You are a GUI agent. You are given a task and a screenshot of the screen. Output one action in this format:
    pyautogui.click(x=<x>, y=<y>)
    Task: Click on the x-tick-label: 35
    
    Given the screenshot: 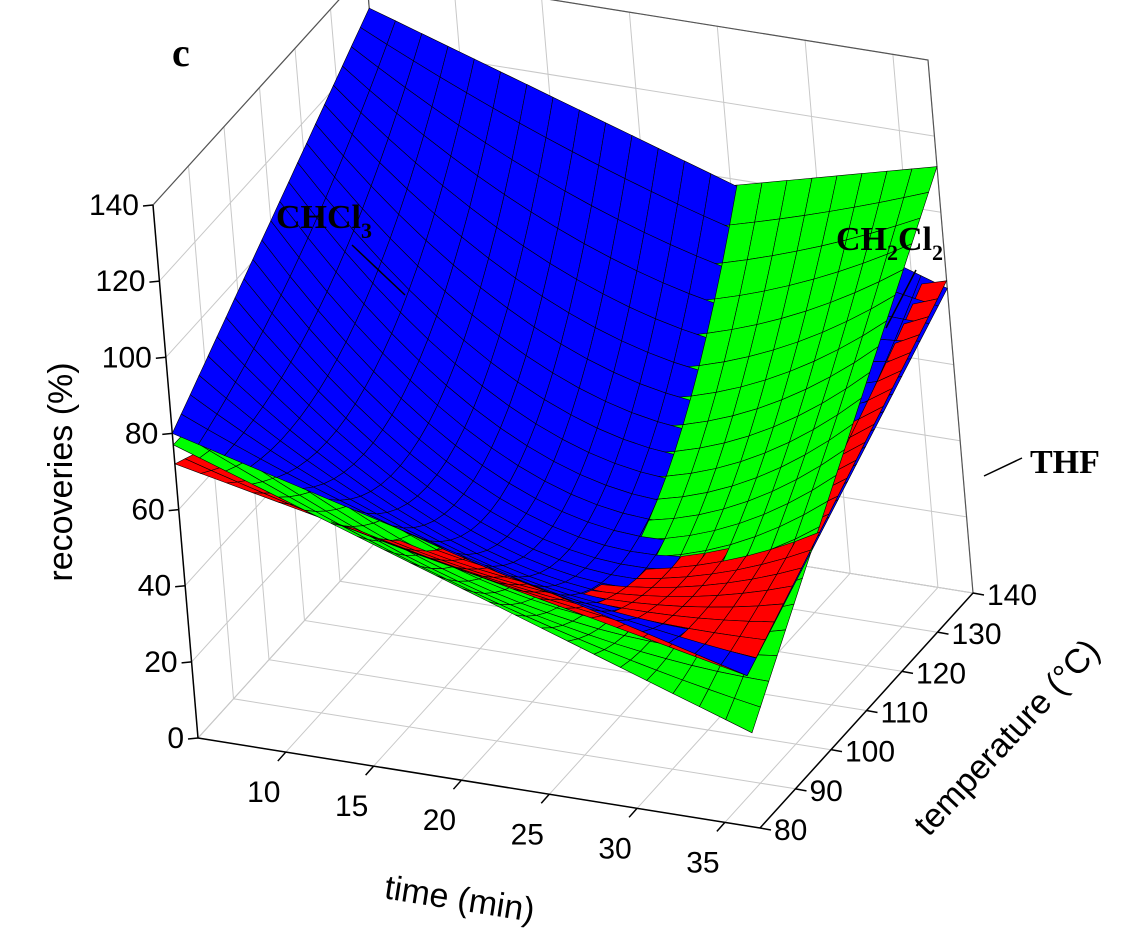 What is the action you would take?
    pyautogui.click(x=702, y=862)
    